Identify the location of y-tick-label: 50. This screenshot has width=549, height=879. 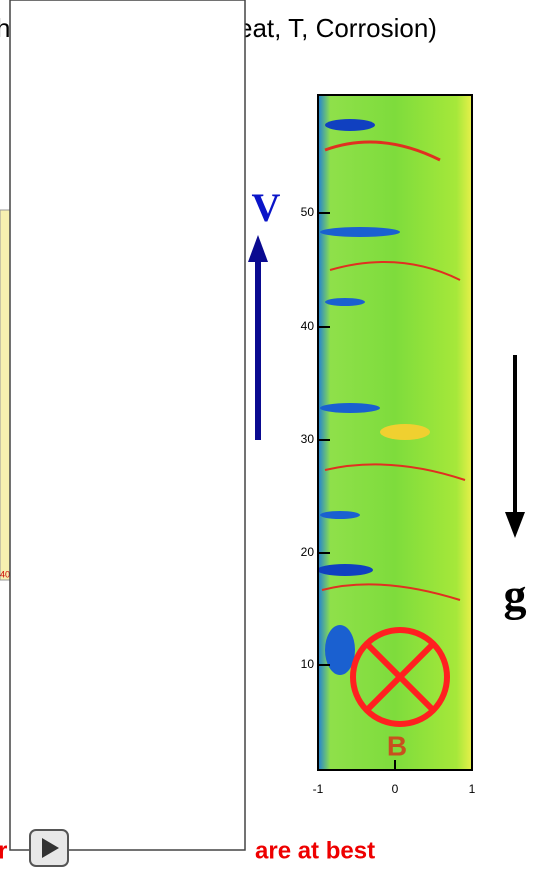
(308, 212).